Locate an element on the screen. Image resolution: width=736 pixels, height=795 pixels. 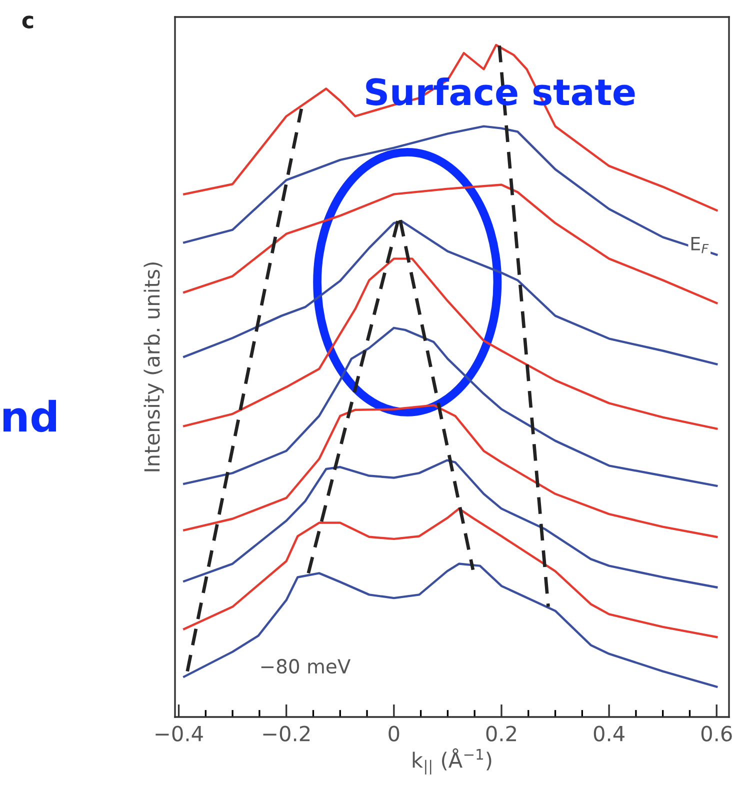
x-tick-label: 0.4 is located at coordinates (609, 734).